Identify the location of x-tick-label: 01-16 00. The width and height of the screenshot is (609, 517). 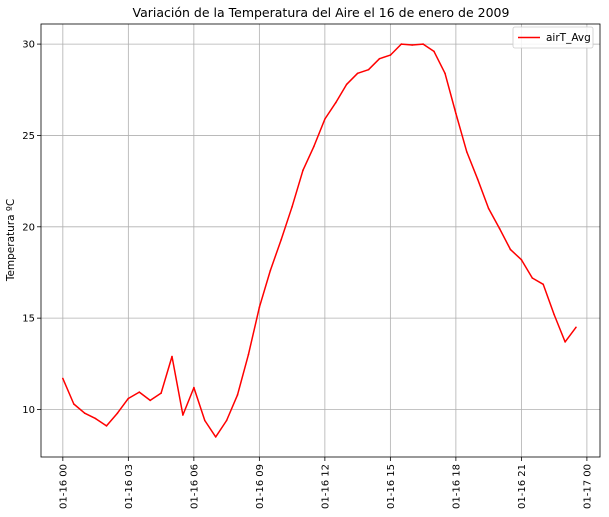
(63, 486).